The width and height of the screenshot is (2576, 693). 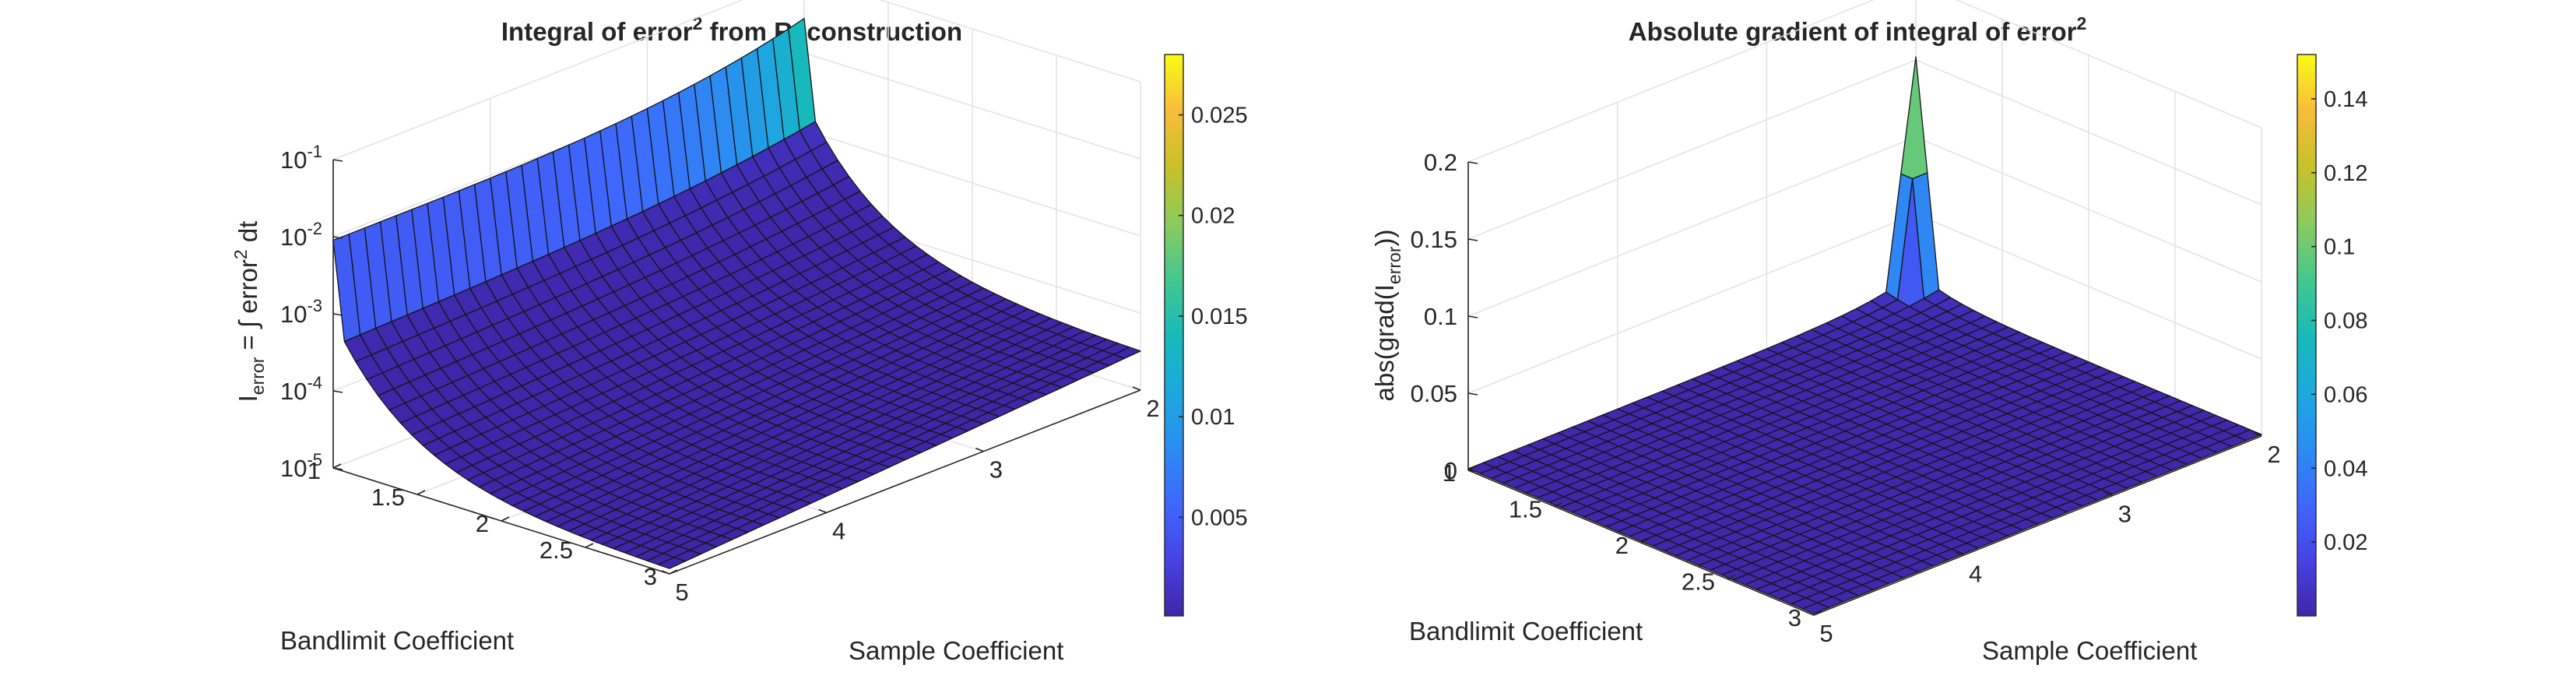 I want to click on z-tick-label: 0, so click(x=1451, y=470).